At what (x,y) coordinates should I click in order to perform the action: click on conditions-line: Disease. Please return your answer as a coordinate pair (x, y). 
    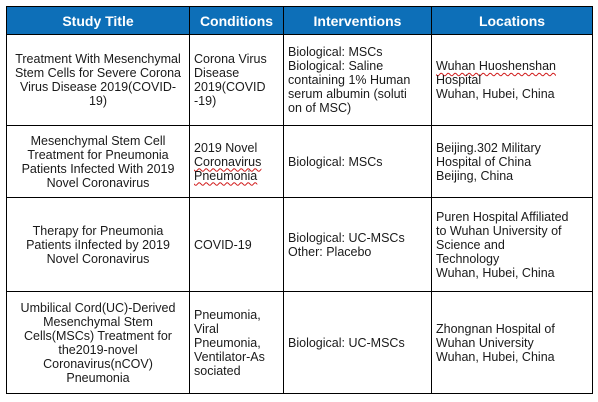
    Looking at the image, I should click on (217, 73).